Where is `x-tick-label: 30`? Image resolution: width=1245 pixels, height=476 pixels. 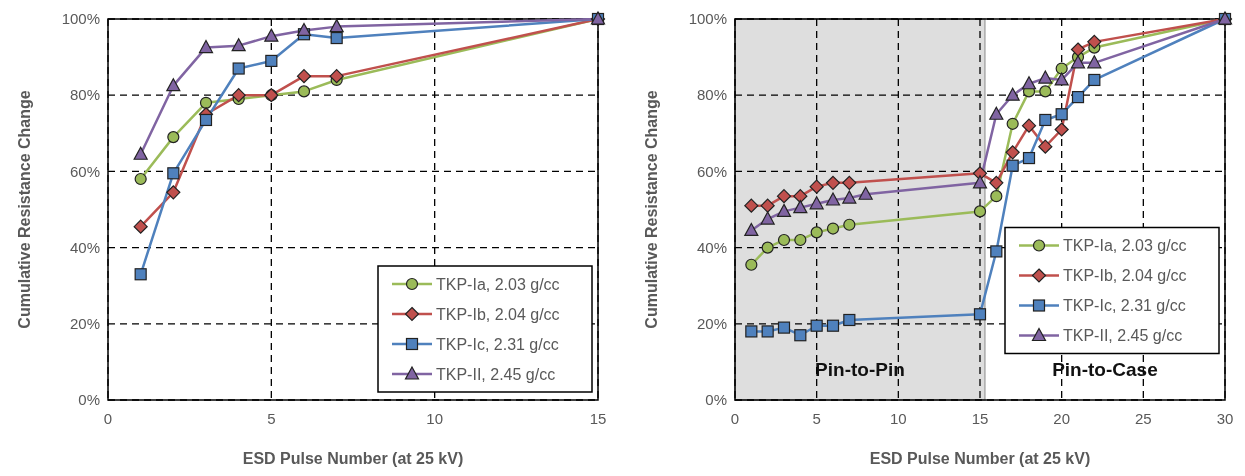
x-tick-label: 30 is located at coordinates (1225, 418).